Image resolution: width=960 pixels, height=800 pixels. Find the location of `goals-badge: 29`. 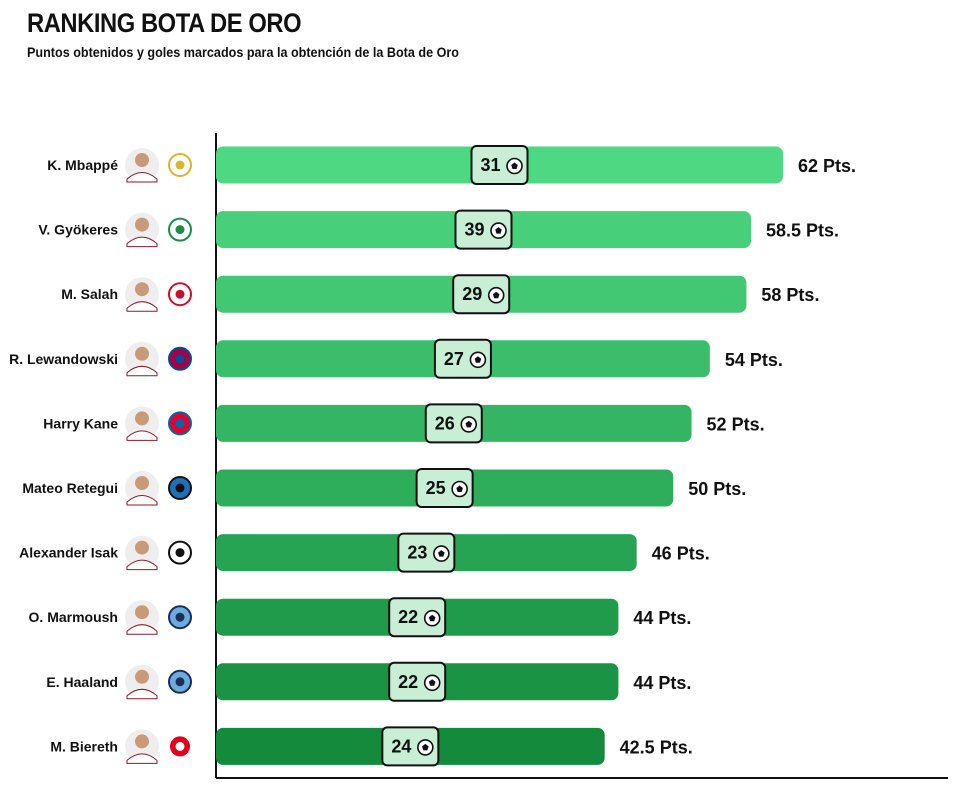

goals-badge: 29 is located at coordinates (481, 294).